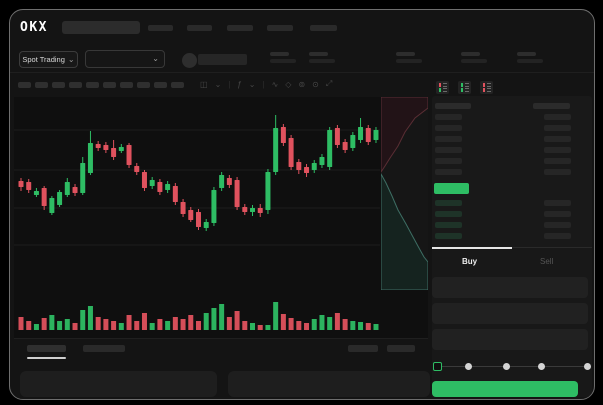  I want to click on orderbook-both-icon, so click(442, 87).